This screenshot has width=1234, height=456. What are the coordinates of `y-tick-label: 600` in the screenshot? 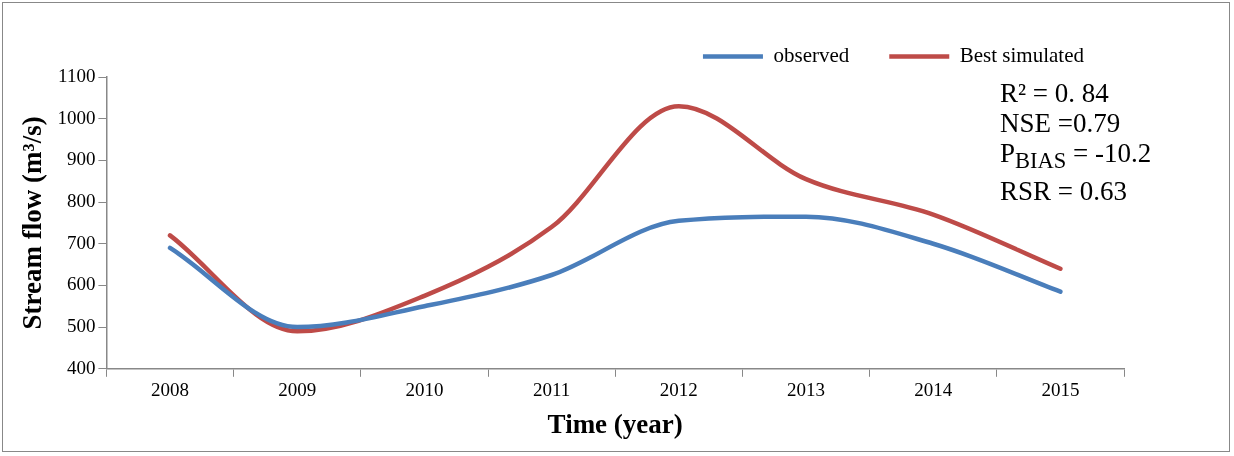 It's located at (81, 284).